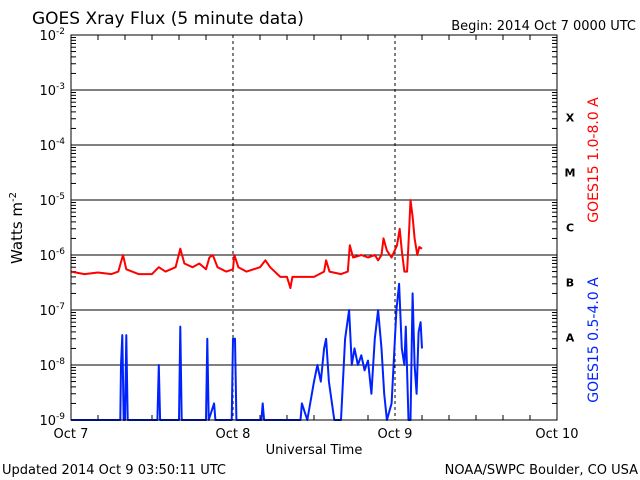 The image size is (640, 480). I want to click on x-tick-labels: Oct 7 Oct 8 Oct 9 Oct 10, so click(316, 434).